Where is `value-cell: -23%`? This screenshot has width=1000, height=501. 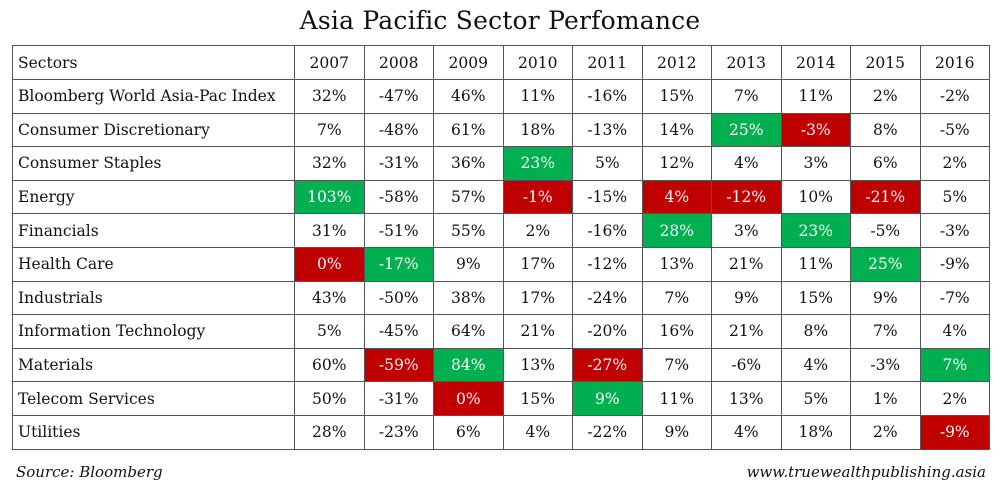 value-cell: -23% is located at coordinates (398, 432).